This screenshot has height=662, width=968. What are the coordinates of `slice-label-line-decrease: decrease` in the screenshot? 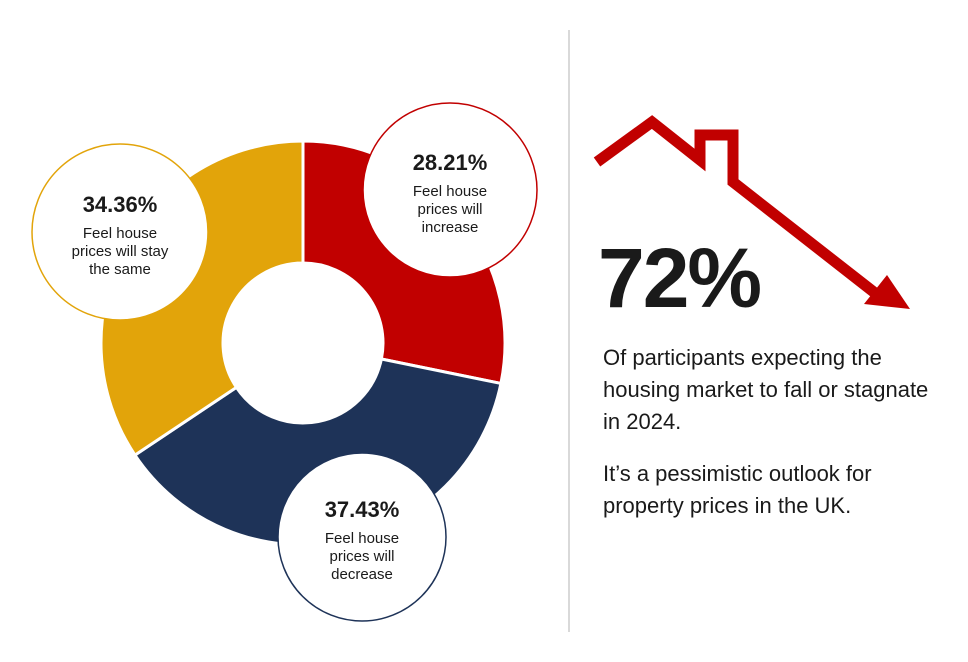 It's located at (362, 574).